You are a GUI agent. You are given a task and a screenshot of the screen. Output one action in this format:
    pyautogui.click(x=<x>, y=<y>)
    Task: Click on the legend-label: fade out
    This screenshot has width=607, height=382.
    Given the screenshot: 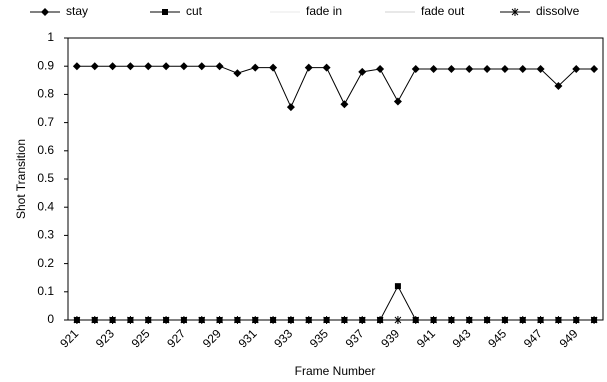 What is the action you would take?
    pyautogui.click(x=443, y=11)
    